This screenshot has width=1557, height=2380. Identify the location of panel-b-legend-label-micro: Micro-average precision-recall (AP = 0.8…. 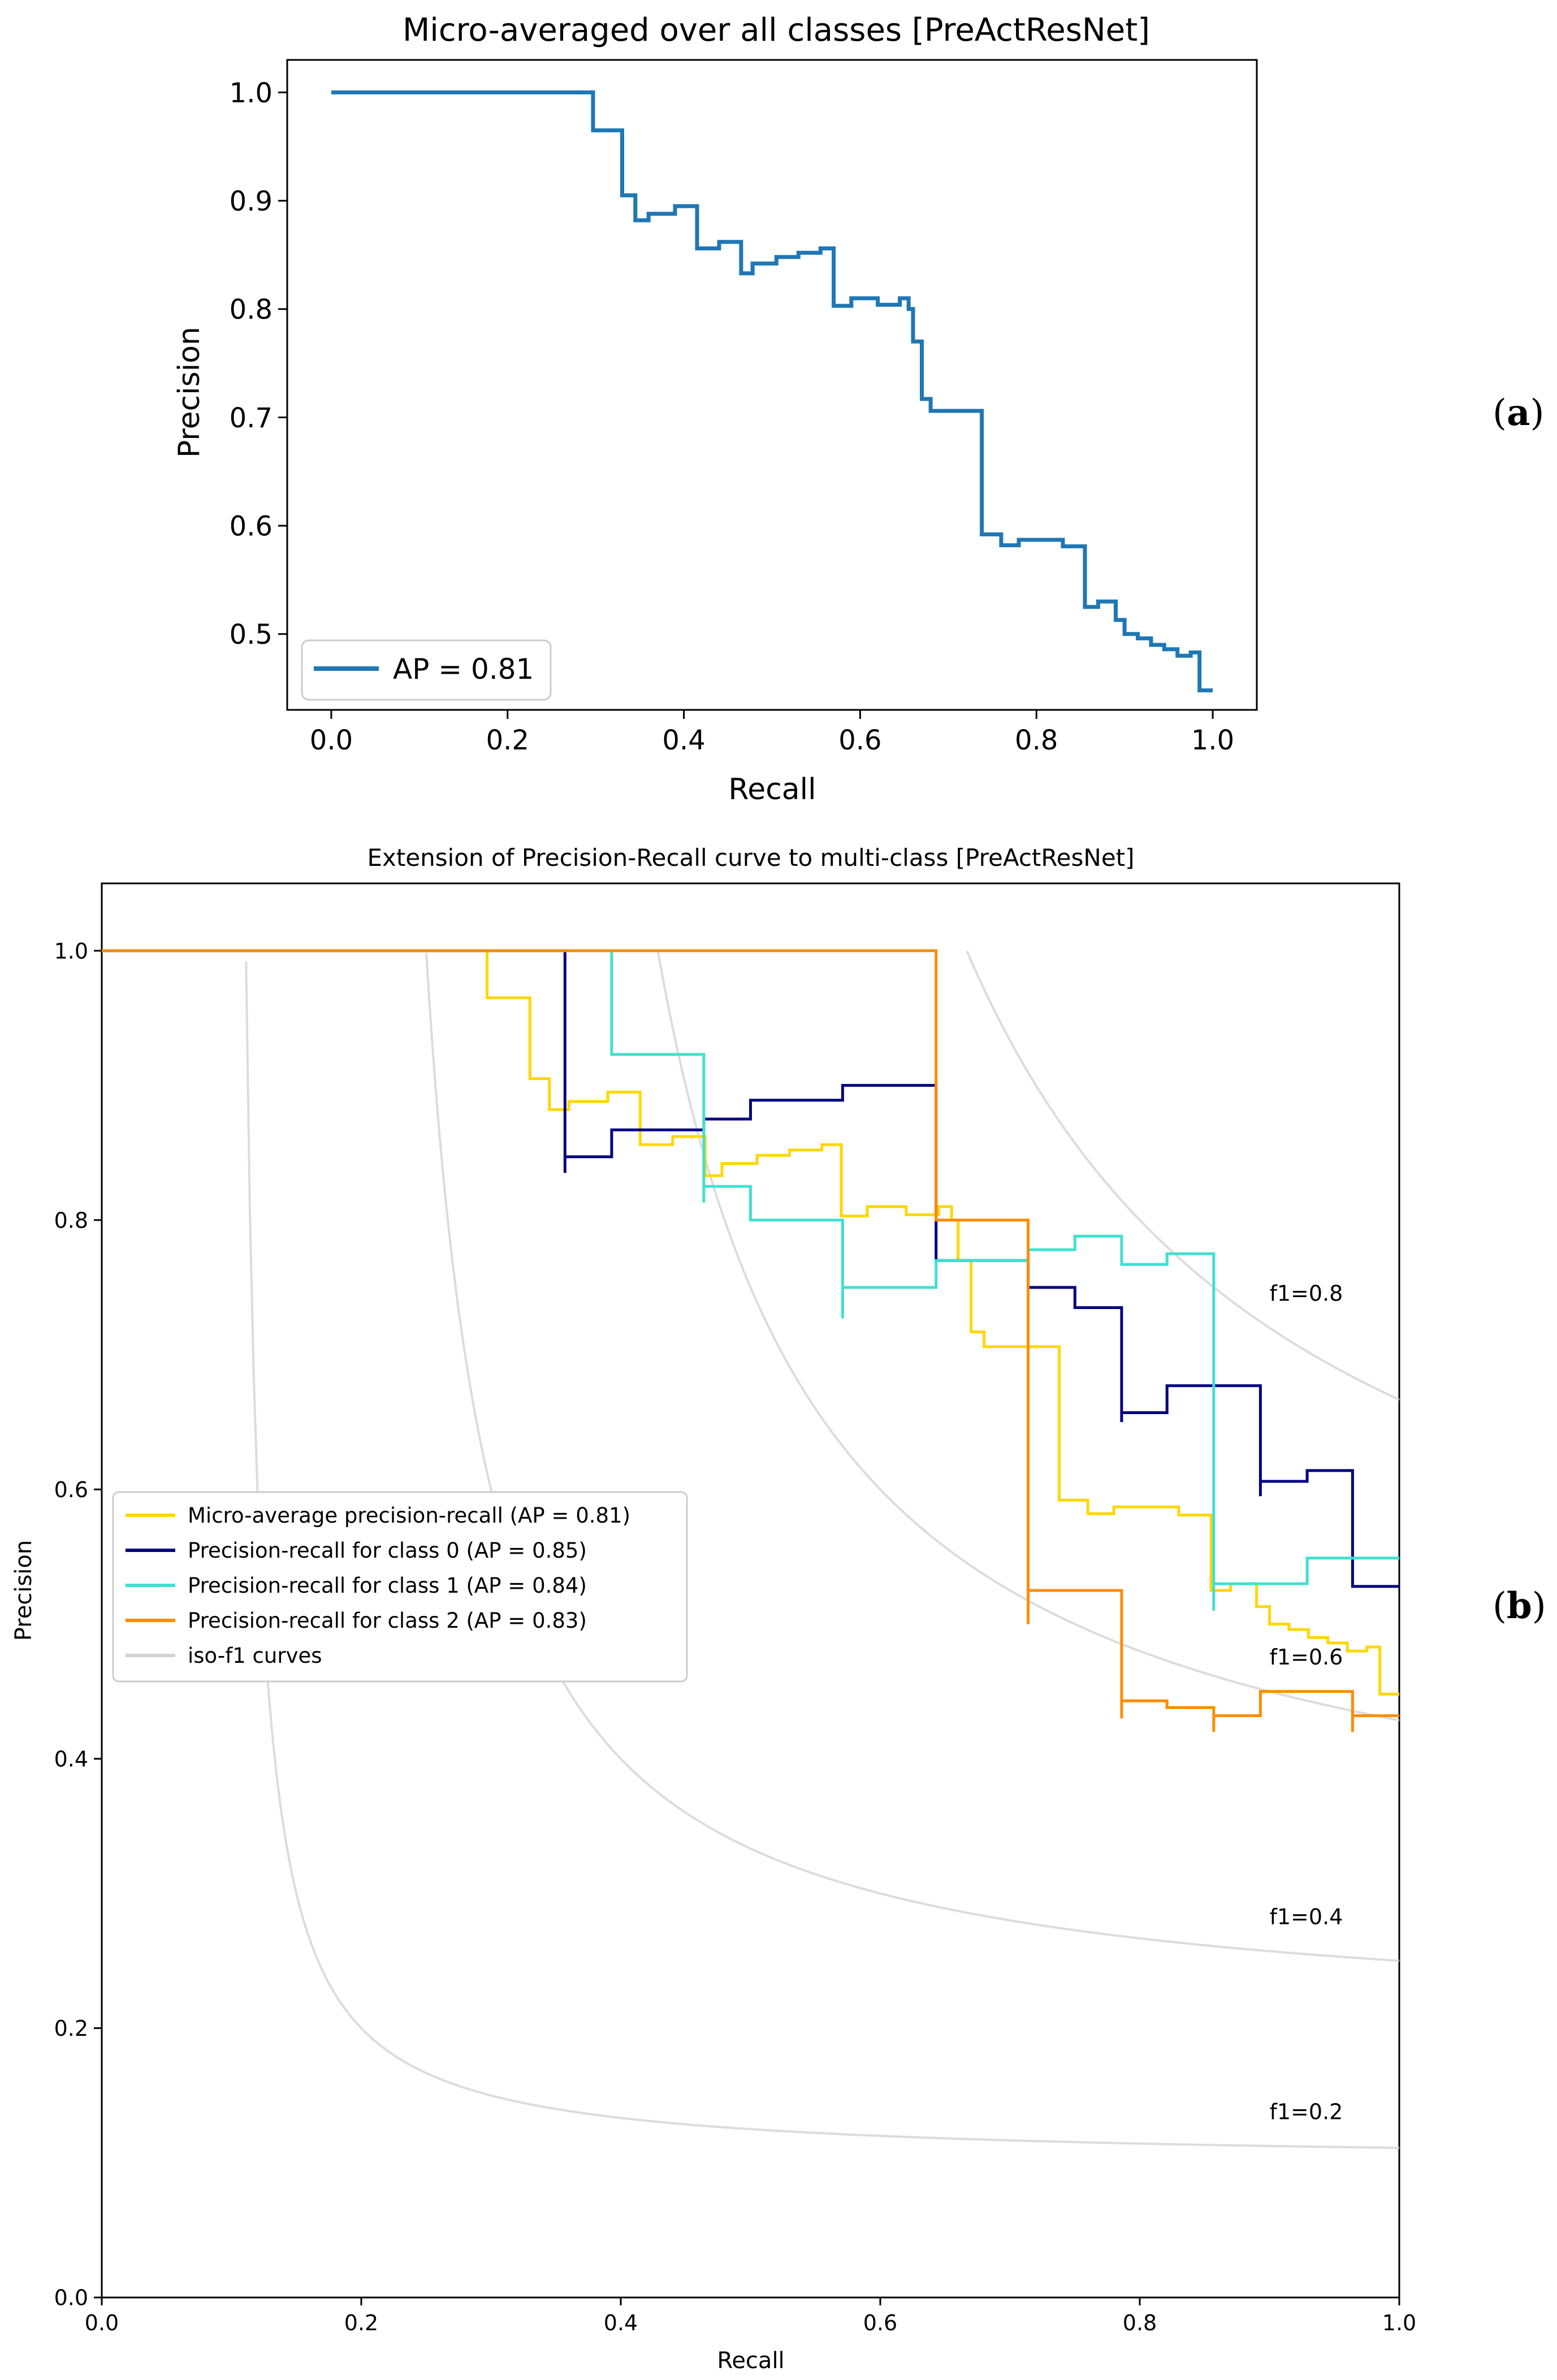
(409, 1515).